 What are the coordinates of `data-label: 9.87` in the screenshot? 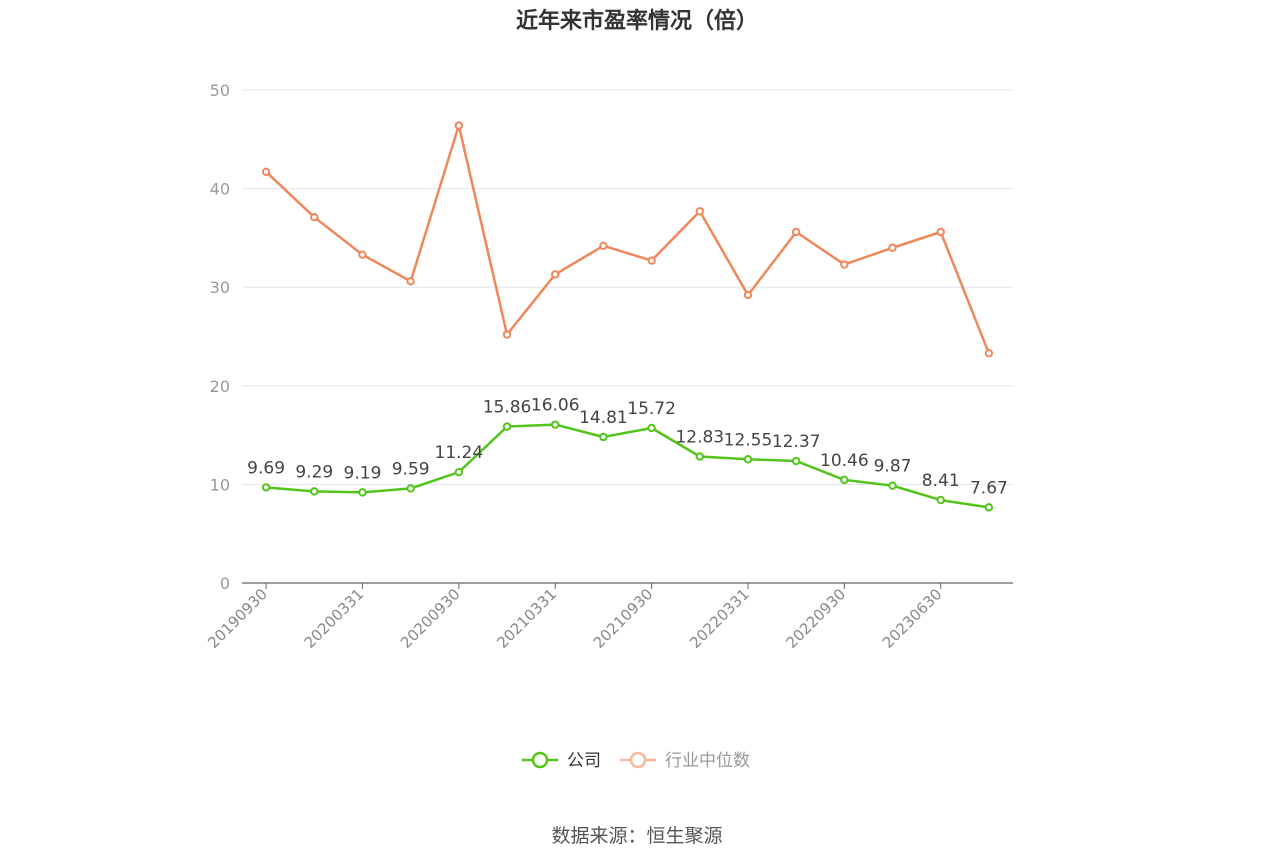 It's located at (893, 467).